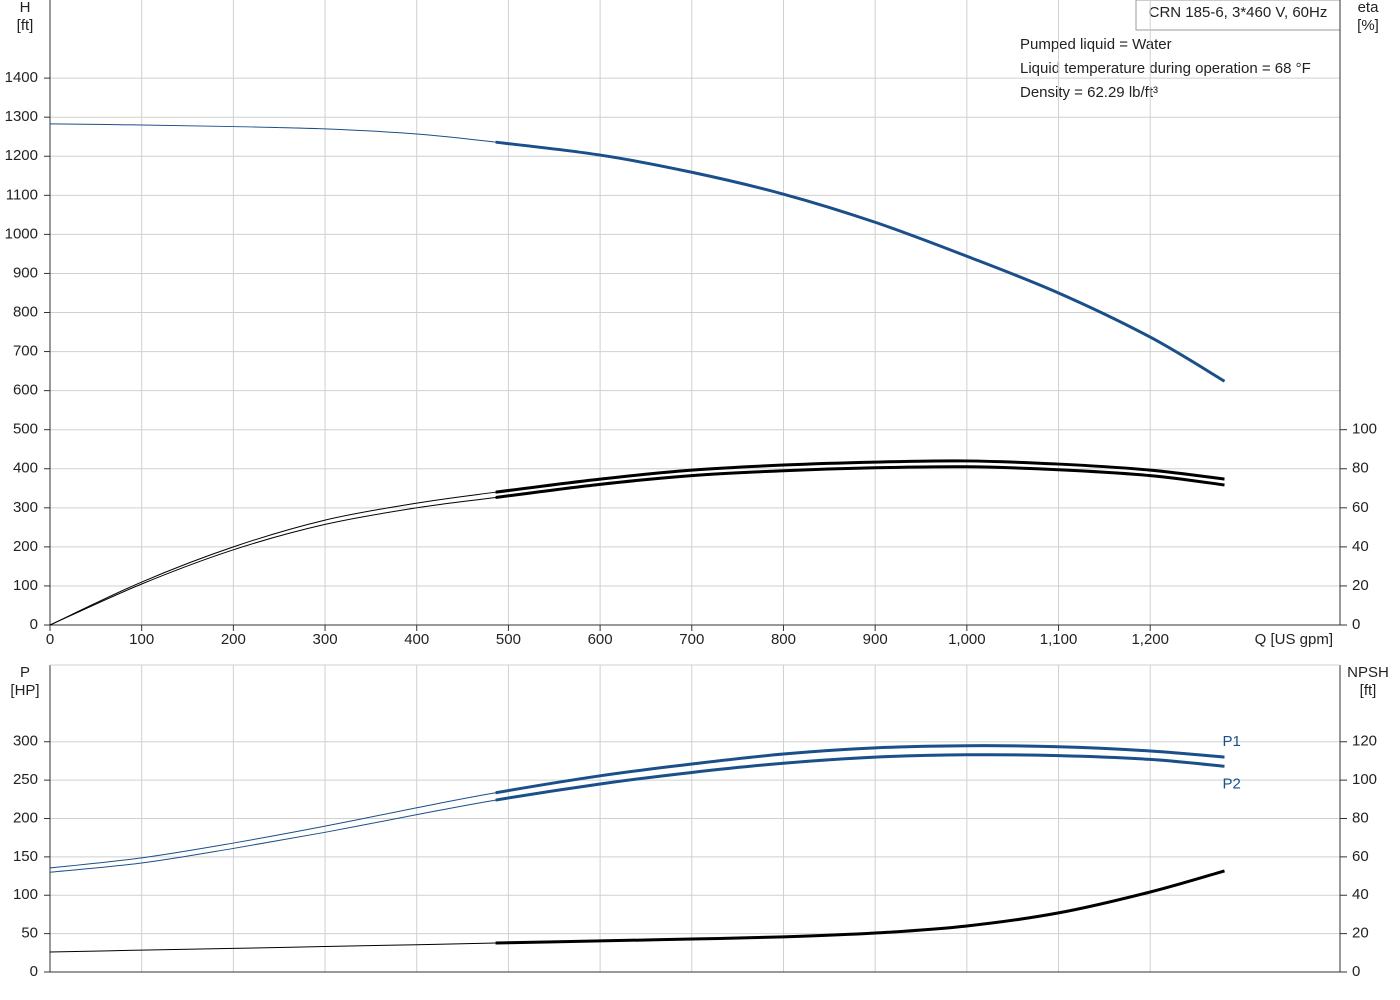 This screenshot has width=1400, height=1000. I want to click on y2-axis-label: eta, so click(1369, 8).